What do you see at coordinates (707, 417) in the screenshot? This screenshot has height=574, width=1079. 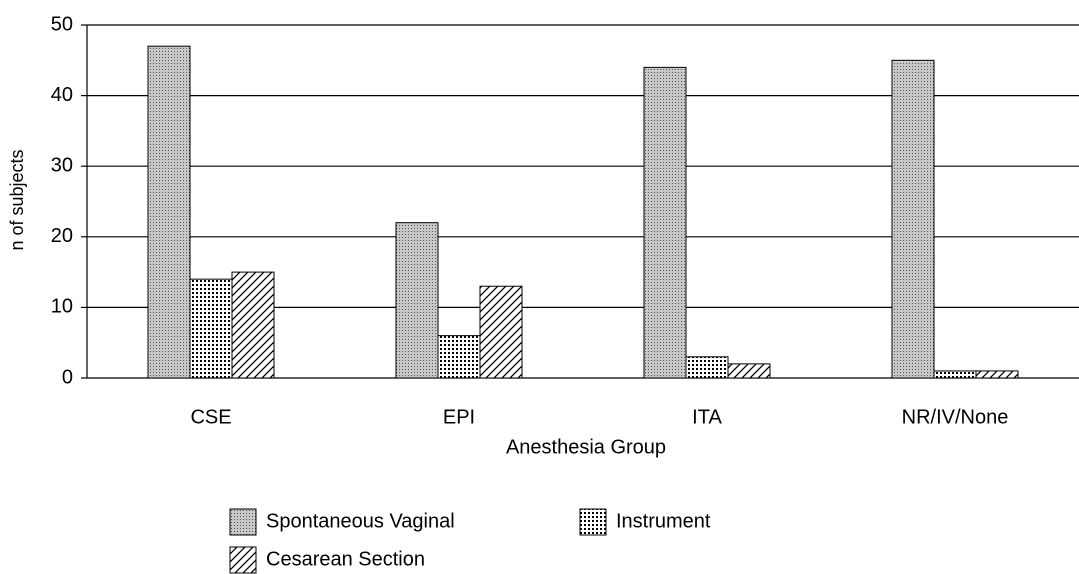 I see `x-tick-label: ITA` at bounding box center [707, 417].